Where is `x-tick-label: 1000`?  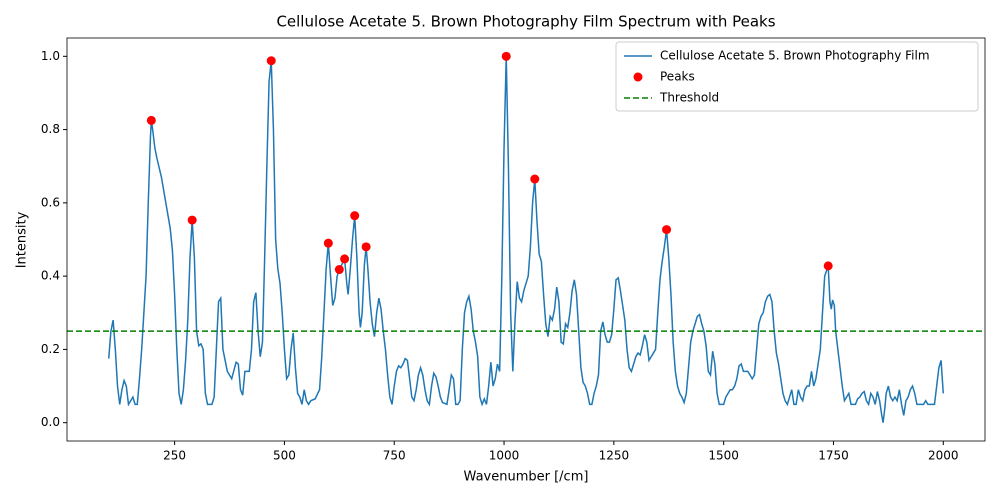 x-tick-label: 1000 is located at coordinates (504, 456).